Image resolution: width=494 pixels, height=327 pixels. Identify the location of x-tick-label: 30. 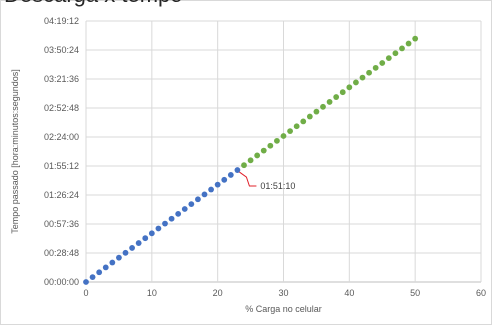
(283, 293).